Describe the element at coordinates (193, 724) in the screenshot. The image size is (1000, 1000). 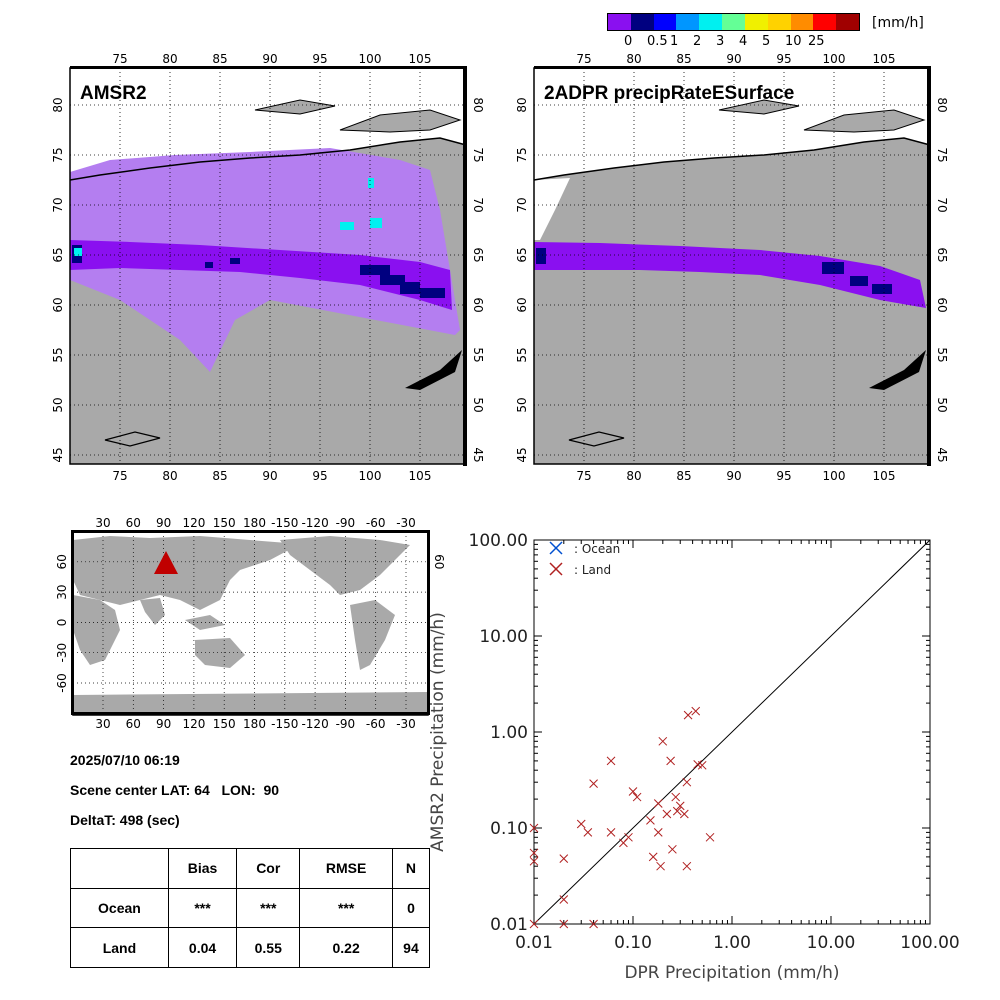
I see `world-lon-label: 120` at that location.